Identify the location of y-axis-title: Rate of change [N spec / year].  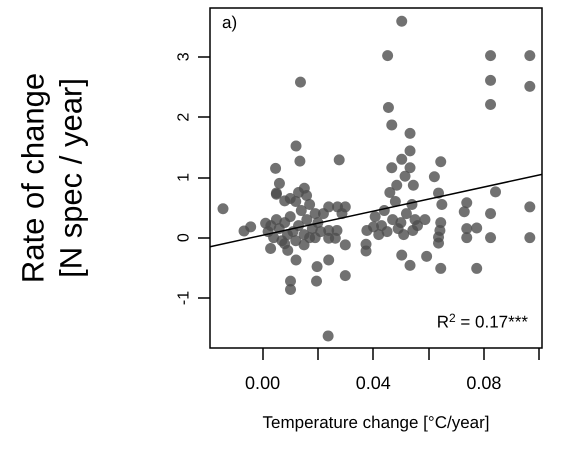
(52, 178).